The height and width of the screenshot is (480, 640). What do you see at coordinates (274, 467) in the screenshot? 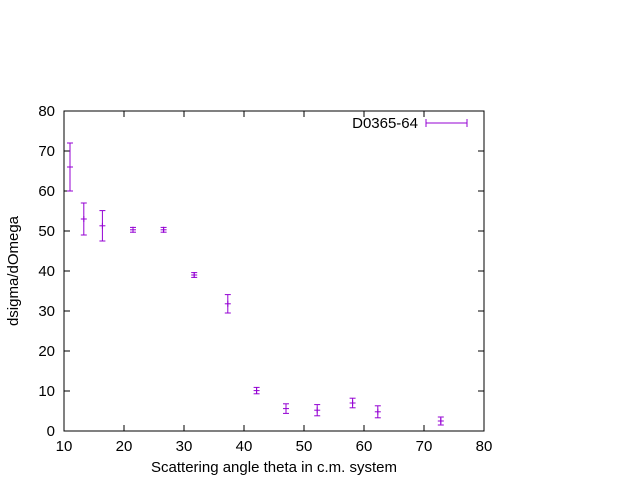
I see `x-axis-label: Scattering angle theta in c.m. system` at bounding box center [274, 467].